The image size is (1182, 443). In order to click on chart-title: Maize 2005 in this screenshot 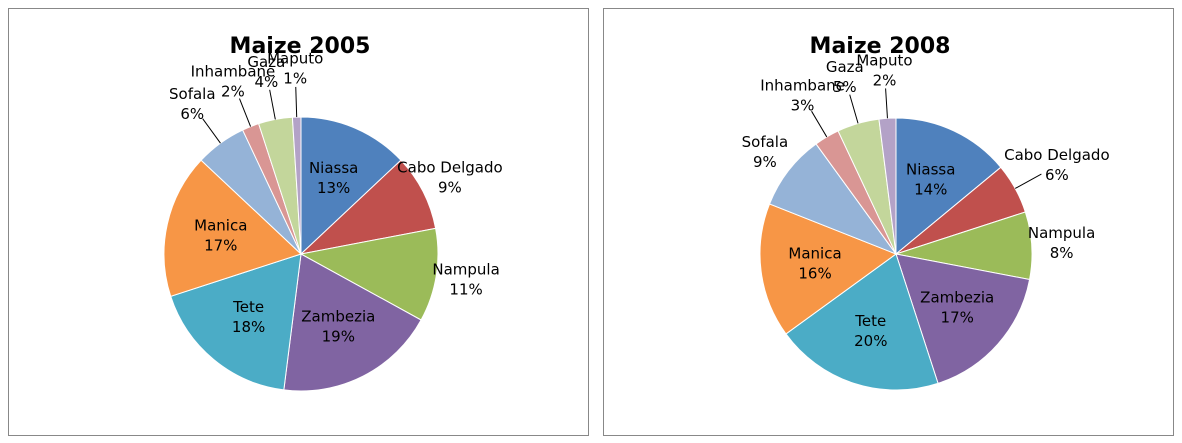, I will do `click(300, 46)`.